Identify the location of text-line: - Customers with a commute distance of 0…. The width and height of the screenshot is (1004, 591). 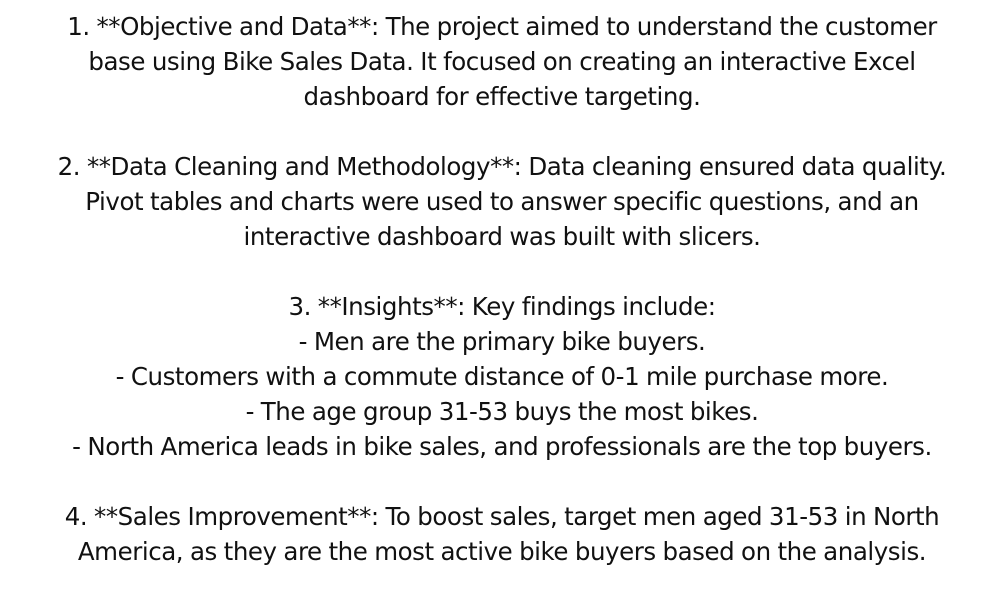
(502, 376).